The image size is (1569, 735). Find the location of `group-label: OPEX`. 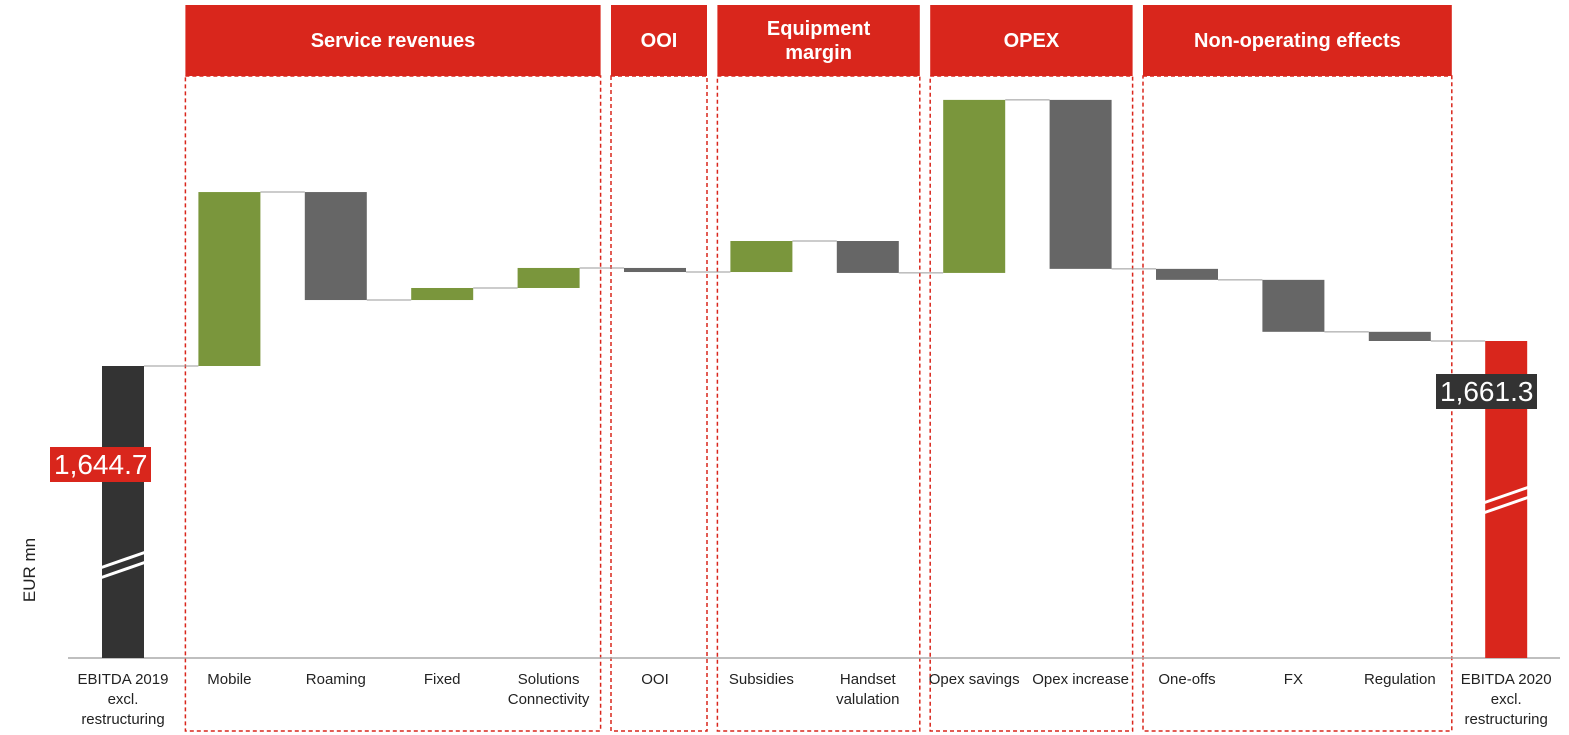

group-label: OPEX is located at coordinates (1031, 40).